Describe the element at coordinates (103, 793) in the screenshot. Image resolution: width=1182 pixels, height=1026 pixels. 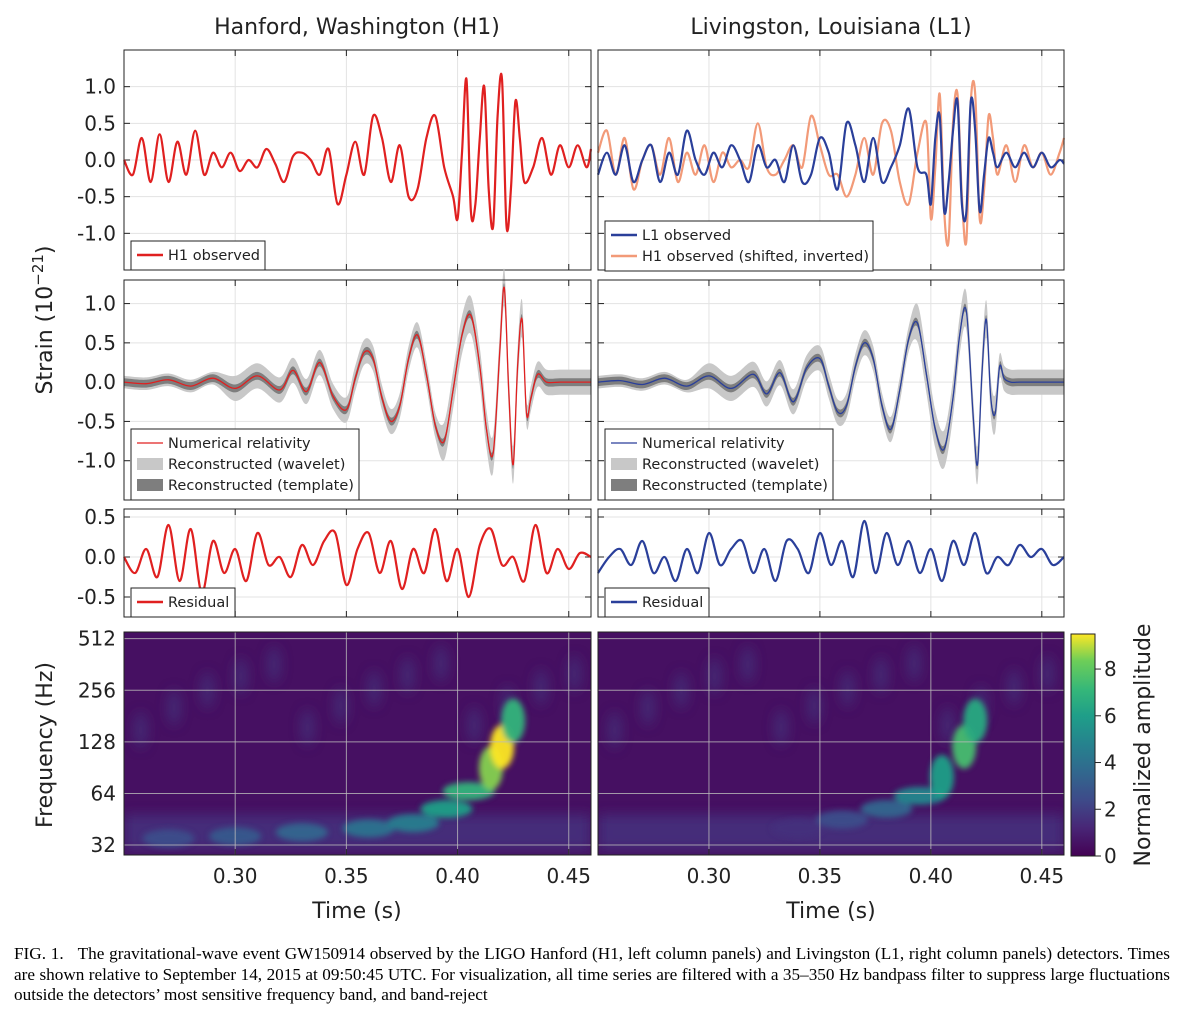
I see `frequency-tick-label: 64` at that location.